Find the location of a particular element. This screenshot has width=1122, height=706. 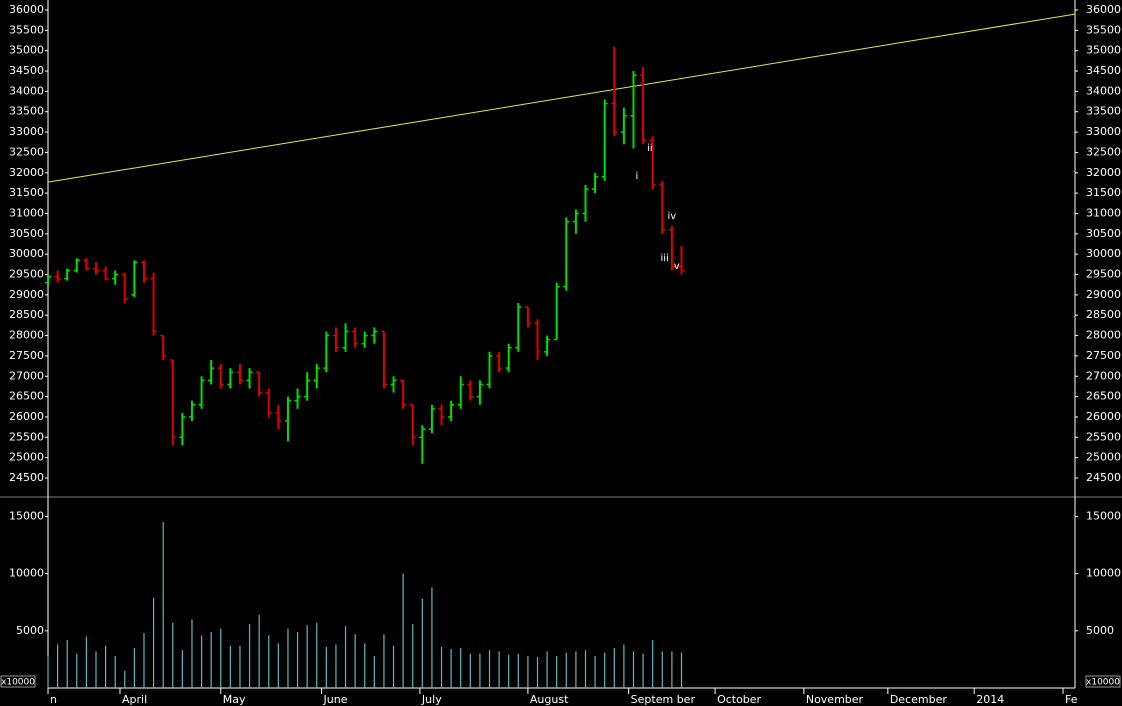

x-tick-label: November is located at coordinates (835, 699).